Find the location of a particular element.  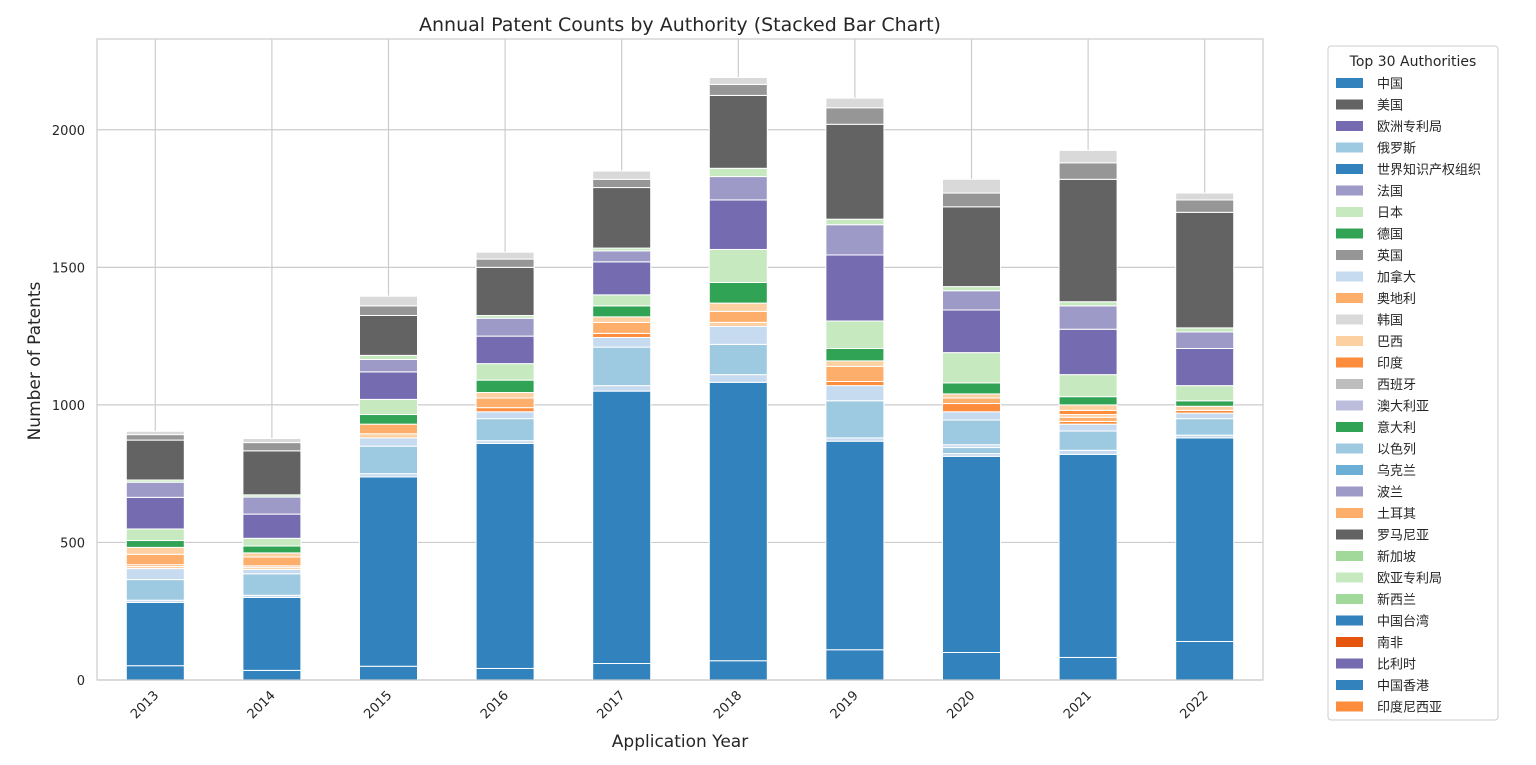

bar-stack-2021 is located at coordinates (1088, 415).